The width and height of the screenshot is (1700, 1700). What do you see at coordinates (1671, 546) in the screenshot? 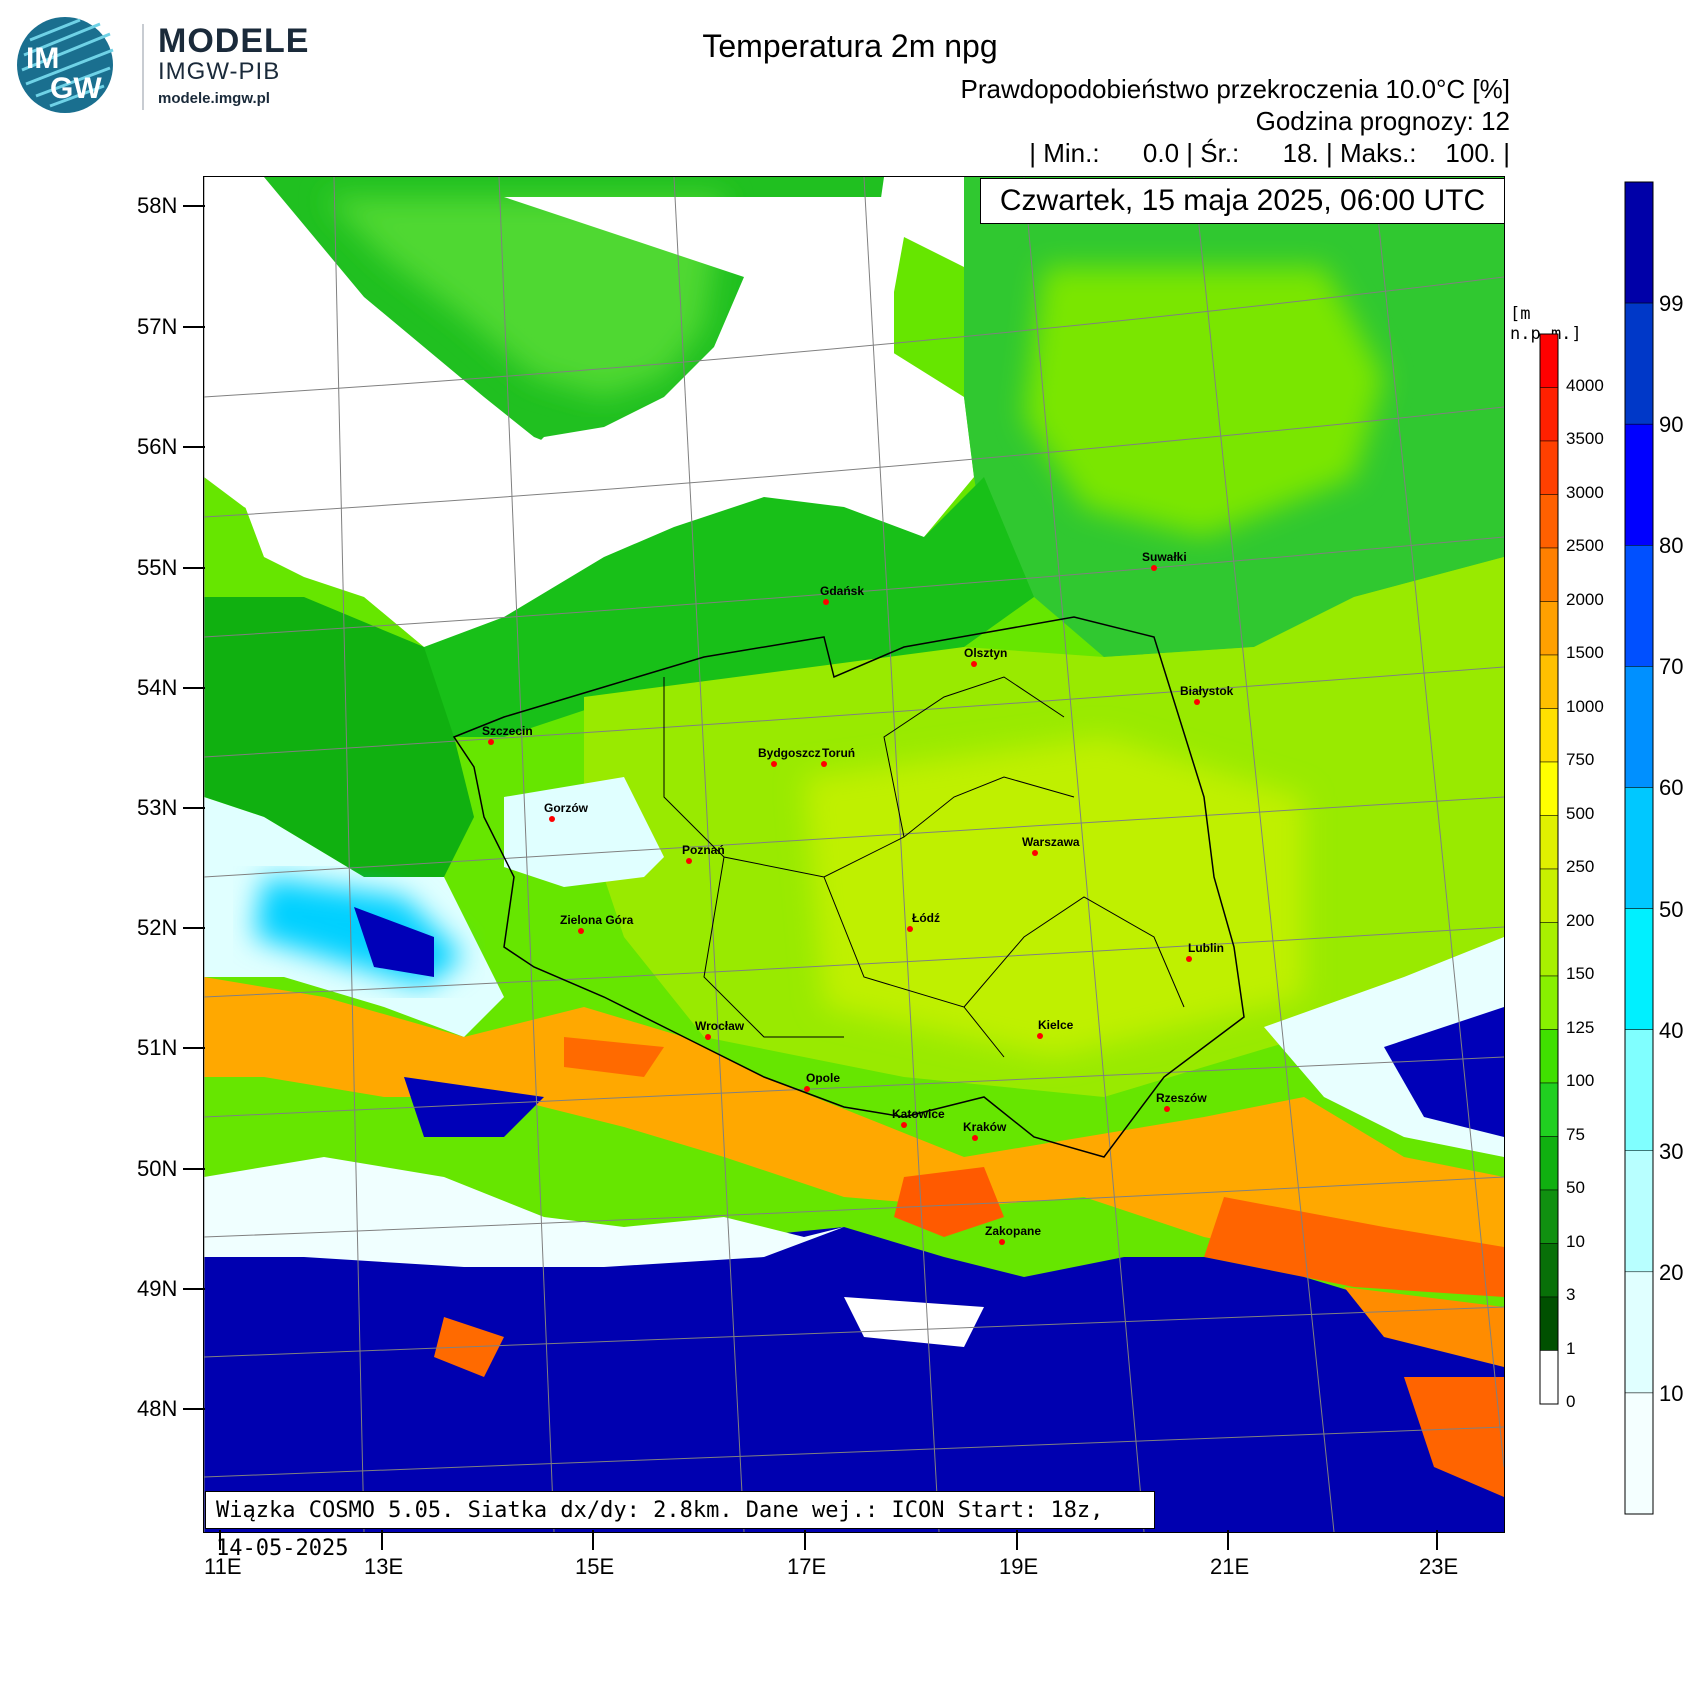
I see `probability-label: 80` at bounding box center [1671, 546].